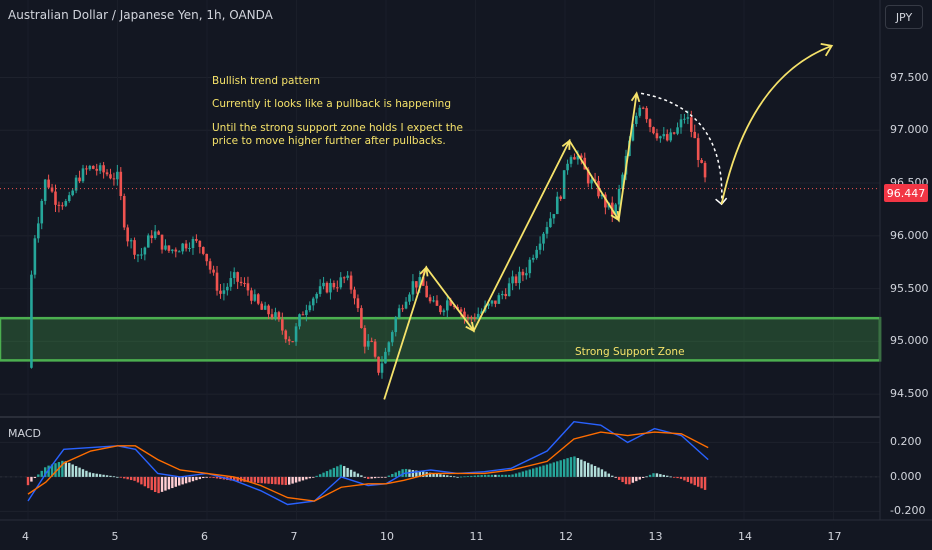 This screenshot has width=932, height=550. What do you see at coordinates (906, 476) in the screenshot?
I see `macd-tick-label: 0.000` at bounding box center [906, 476].